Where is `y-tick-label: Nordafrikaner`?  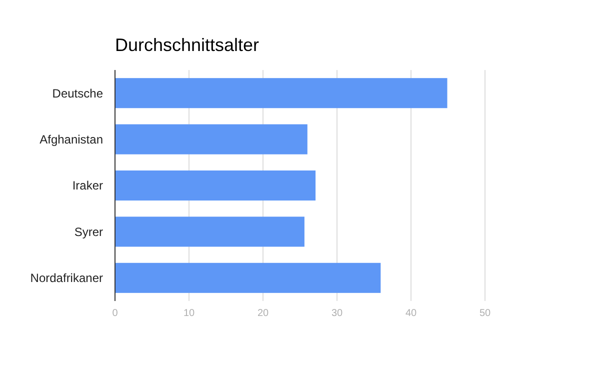
y-tick-label: Nordafrikaner is located at coordinates (66, 278).